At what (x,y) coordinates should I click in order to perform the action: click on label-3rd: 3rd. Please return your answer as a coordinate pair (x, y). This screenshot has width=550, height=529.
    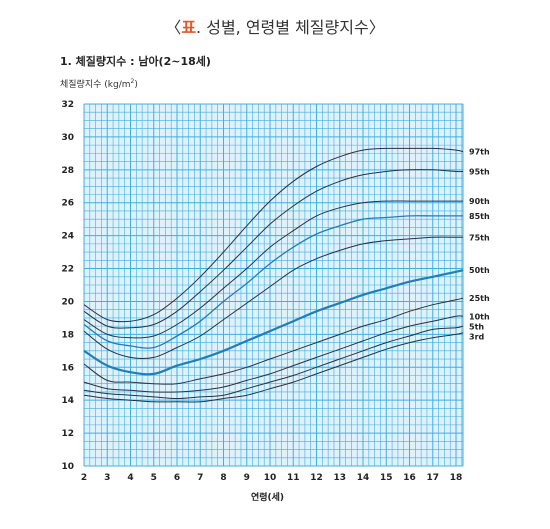
    Looking at the image, I should click on (477, 336).